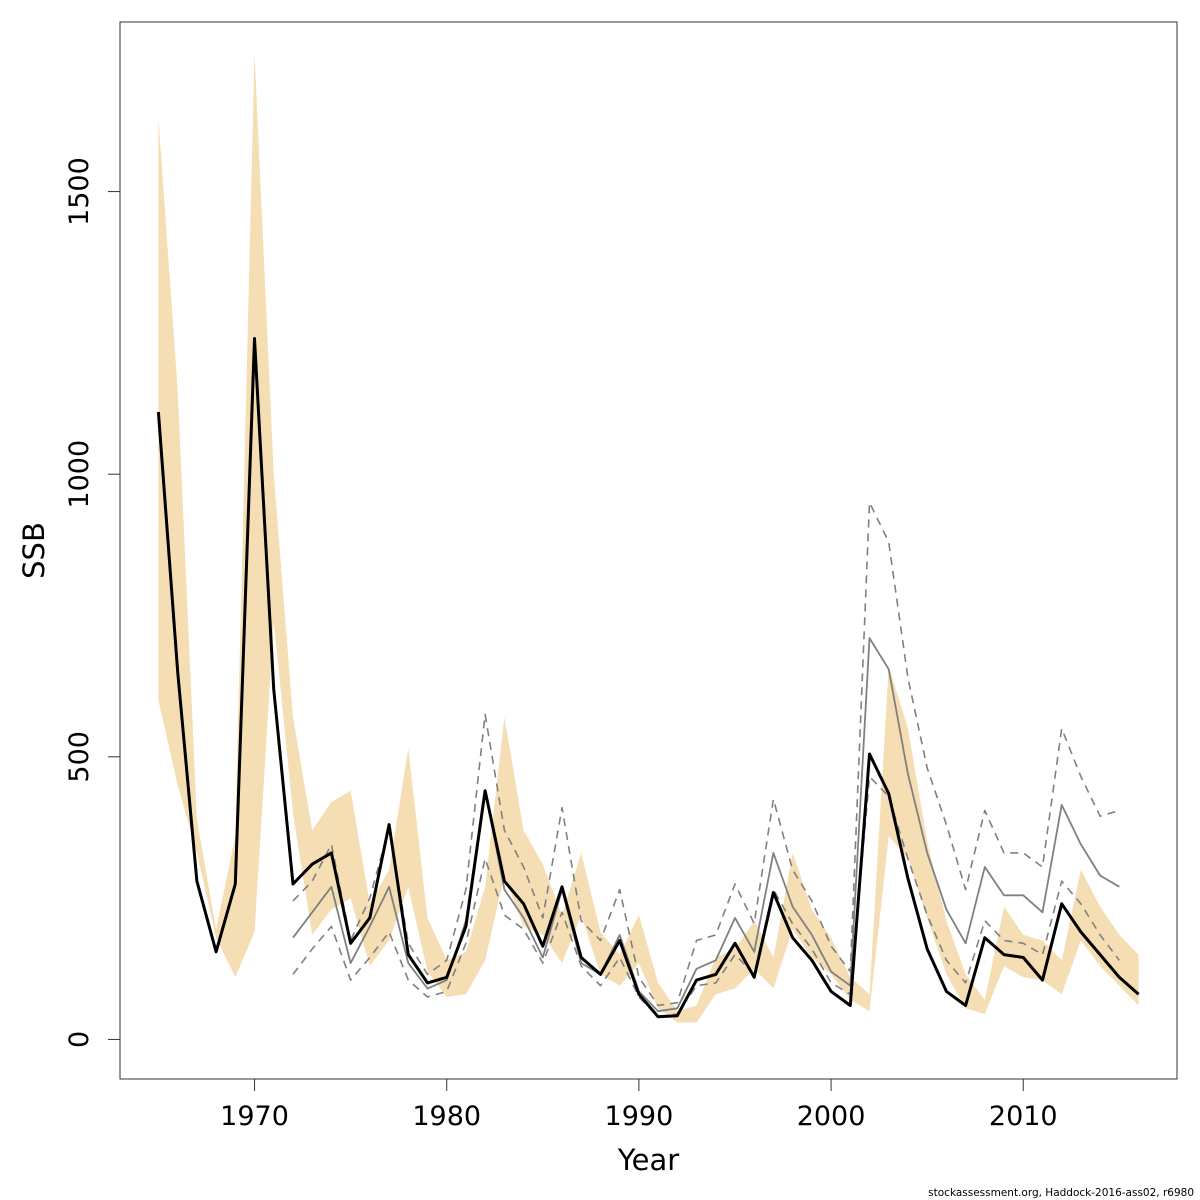 This screenshot has height=1200, width=1200. I want to click on x-axis: 1970 1980 1990 2000 2010, so click(639, 1105).